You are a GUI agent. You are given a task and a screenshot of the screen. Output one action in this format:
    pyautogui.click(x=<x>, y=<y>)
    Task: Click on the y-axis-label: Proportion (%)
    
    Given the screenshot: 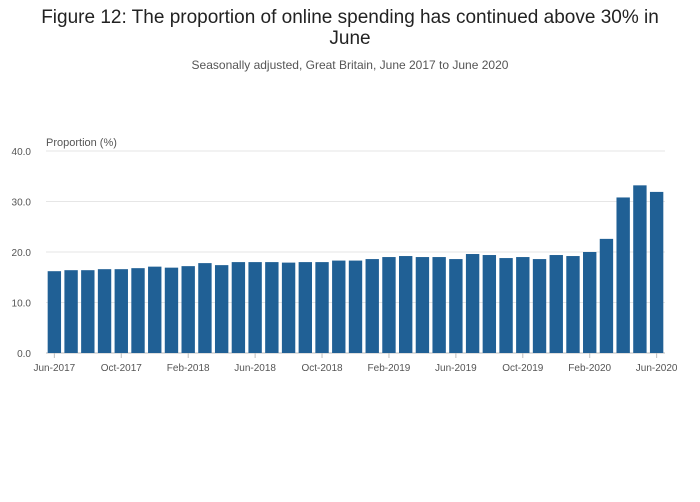 What is the action you would take?
    pyautogui.click(x=81, y=143)
    